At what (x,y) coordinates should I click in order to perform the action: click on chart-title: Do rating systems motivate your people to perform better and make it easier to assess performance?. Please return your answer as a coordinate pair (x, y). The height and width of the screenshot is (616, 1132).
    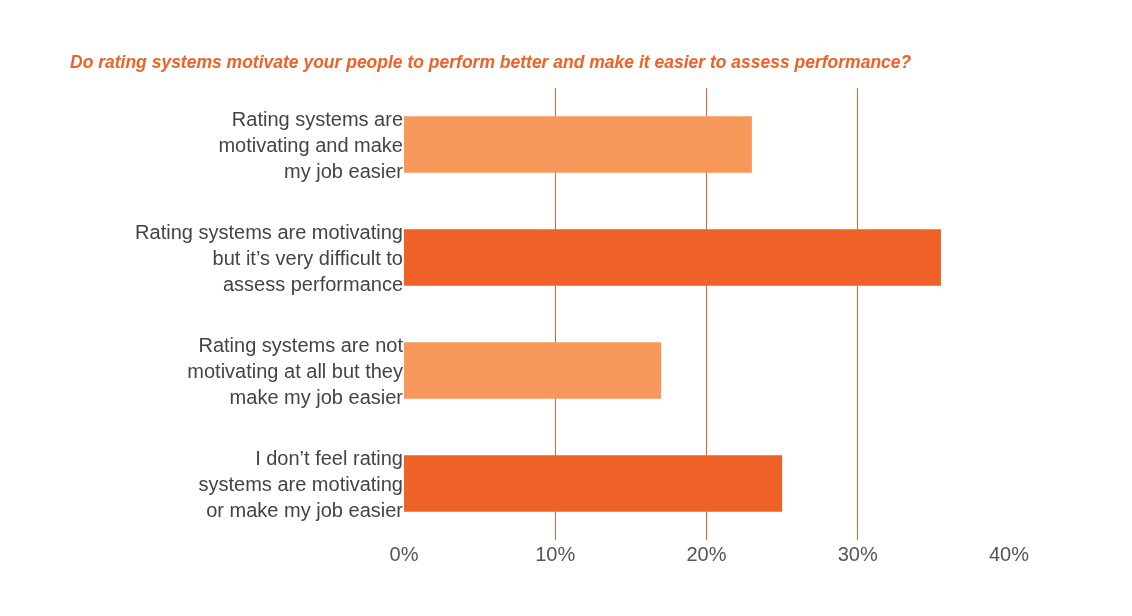
    Looking at the image, I should click on (491, 61).